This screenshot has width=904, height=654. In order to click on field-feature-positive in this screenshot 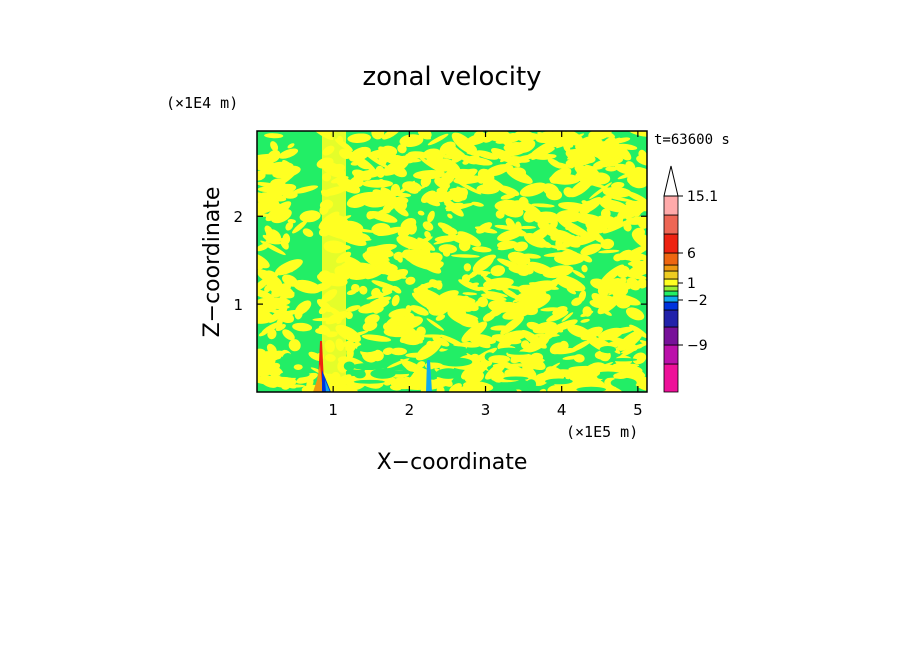, I will do `click(318, 378)`.